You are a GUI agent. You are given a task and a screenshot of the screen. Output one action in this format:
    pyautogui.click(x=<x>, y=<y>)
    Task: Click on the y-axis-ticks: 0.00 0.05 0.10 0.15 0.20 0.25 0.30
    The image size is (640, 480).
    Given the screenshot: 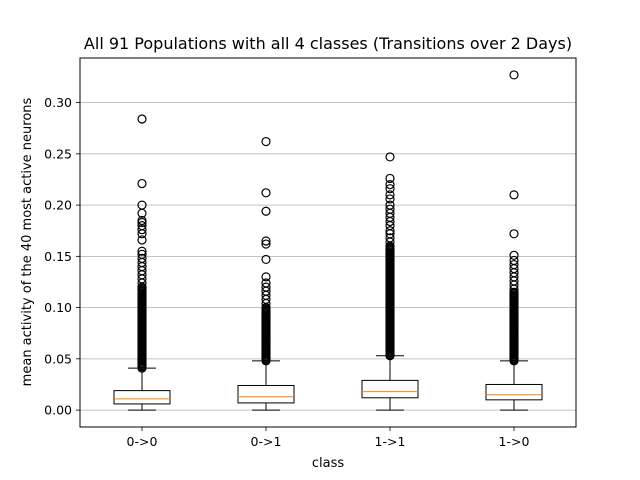 What is the action you would take?
    pyautogui.click(x=62, y=256)
    